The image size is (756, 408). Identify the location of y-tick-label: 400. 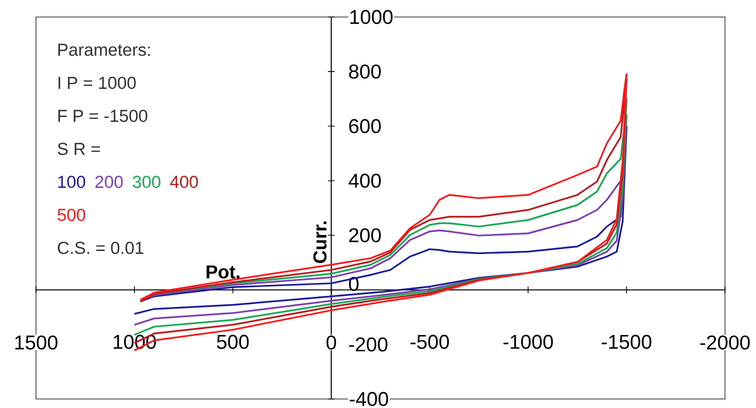
(364, 181).